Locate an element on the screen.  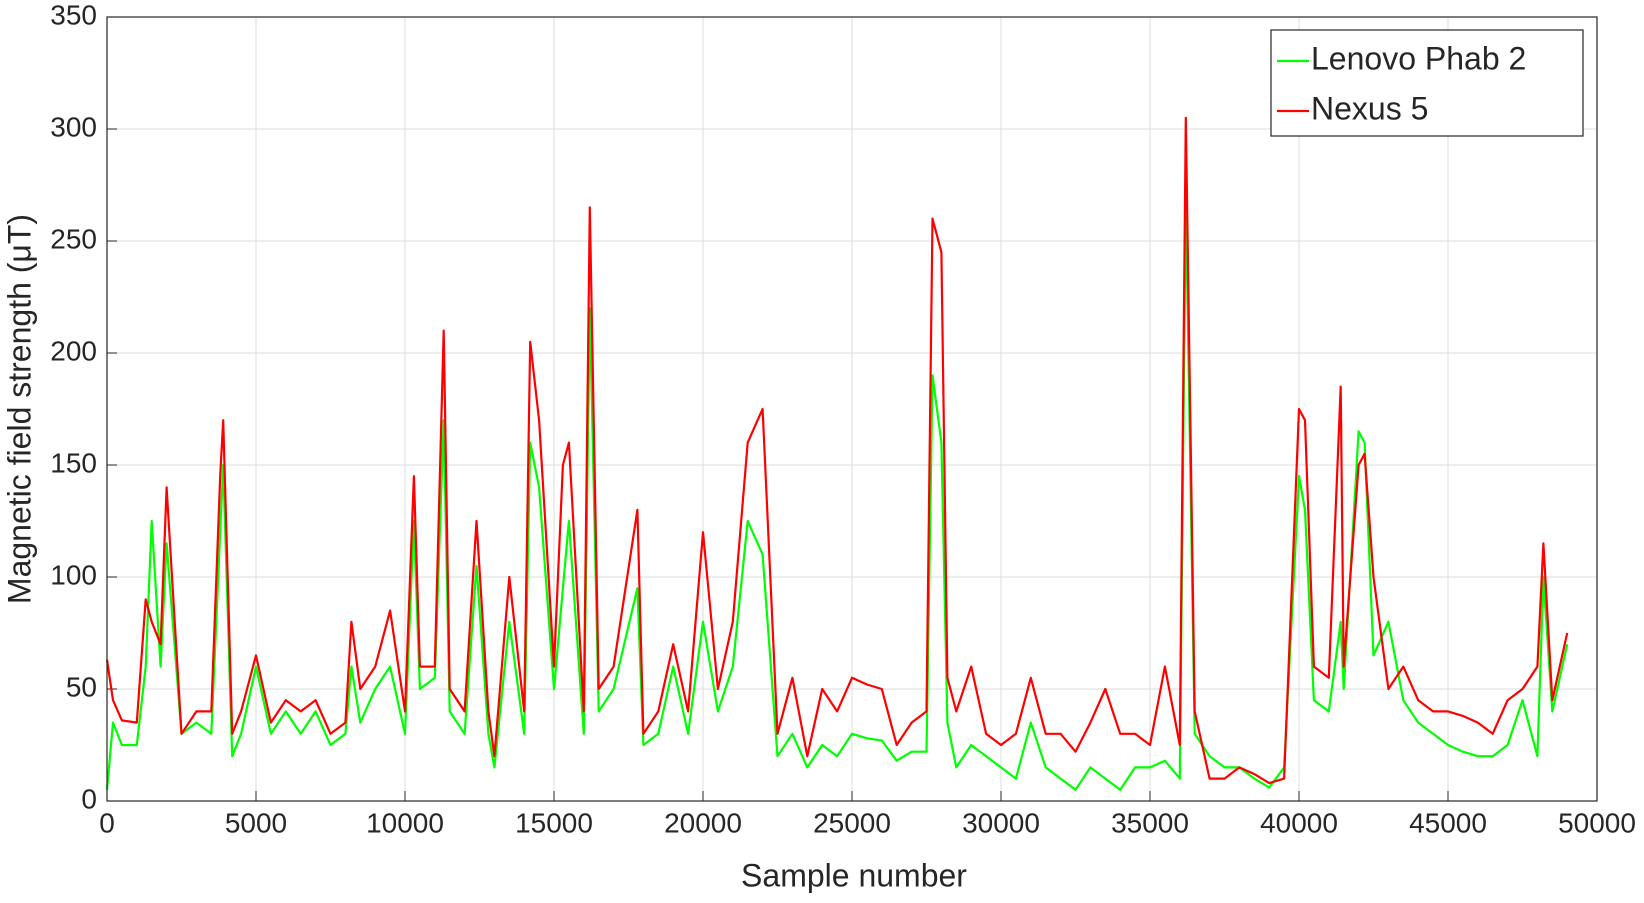
x-tick-label: 50000 is located at coordinates (1597, 822).